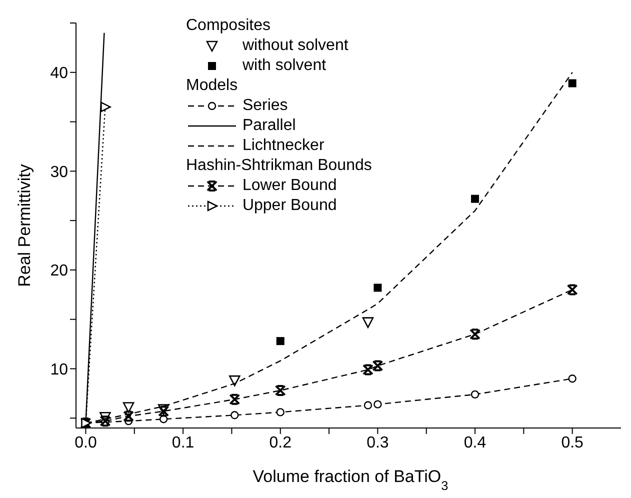 The width and height of the screenshot is (631, 498). What do you see at coordinates (280, 443) in the screenshot?
I see `x-tick-label: 0.2` at bounding box center [280, 443].